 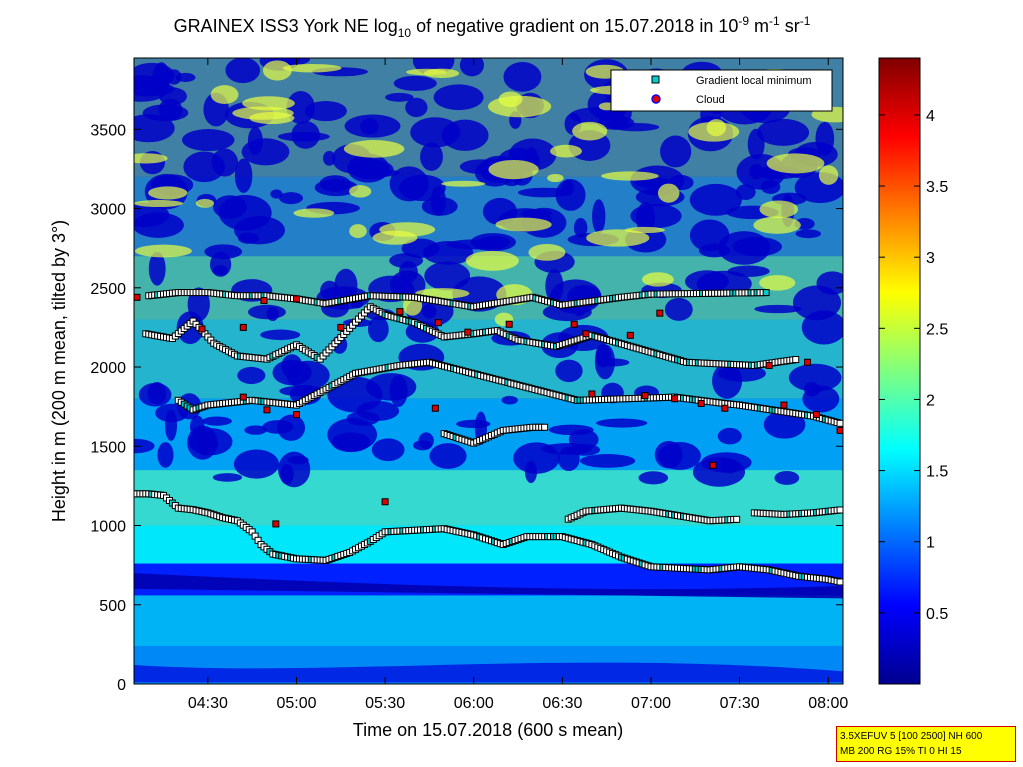 I want to click on x-tick-label: 07:00, so click(x=651, y=703).